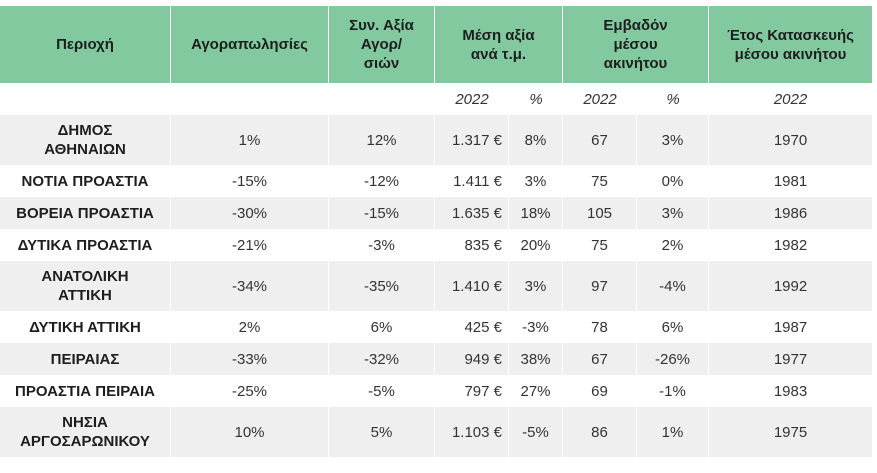 This screenshot has height=473, width=877. What do you see at coordinates (673, 245) in the screenshot?
I see `area-pct-cell: 2%` at bounding box center [673, 245].